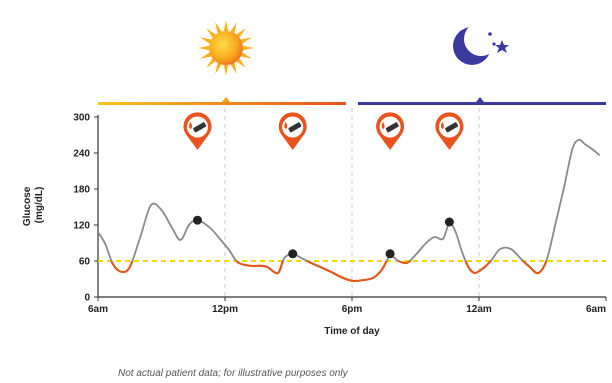 The height and width of the screenshot is (383, 612). What do you see at coordinates (481, 43) in the screenshot?
I see `moon-icon` at bounding box center [481, 43].